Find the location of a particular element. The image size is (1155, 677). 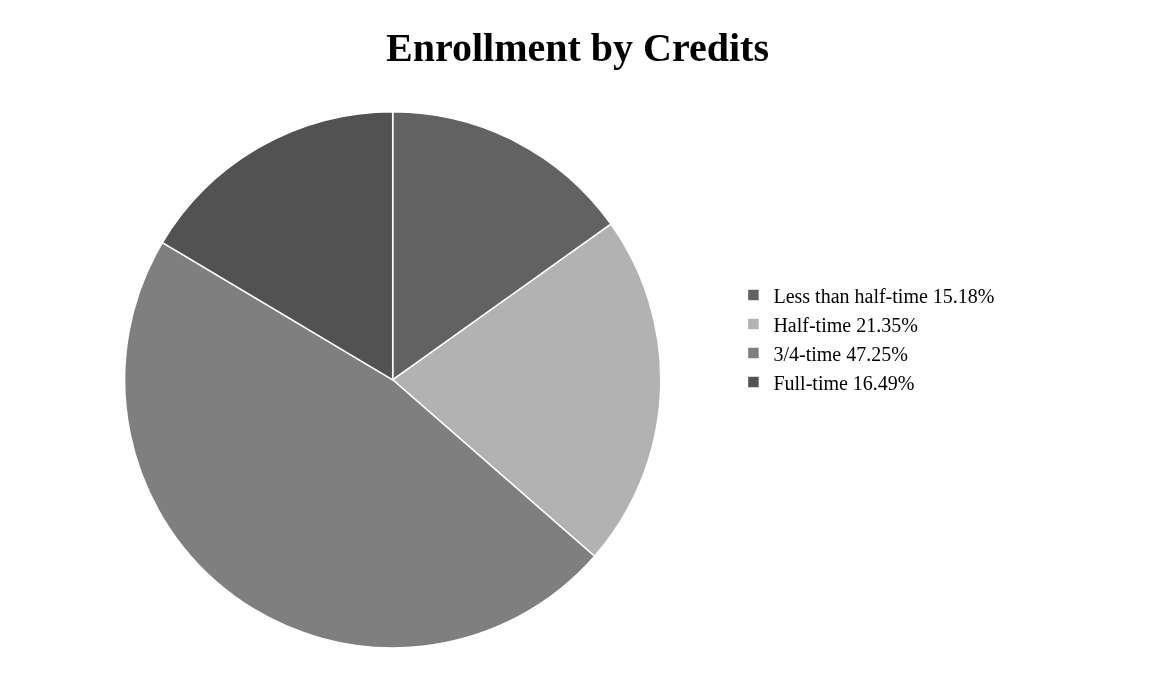

legend-label: 3/4-time 47.25% is located at coordinates (840, 353).